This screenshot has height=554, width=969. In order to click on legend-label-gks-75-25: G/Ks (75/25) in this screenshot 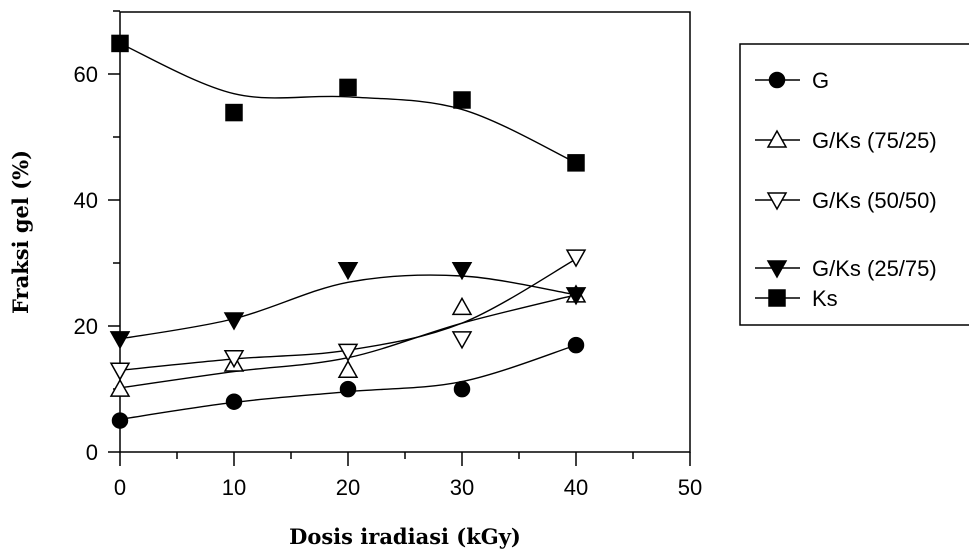, I will do `click(874, 140)`.